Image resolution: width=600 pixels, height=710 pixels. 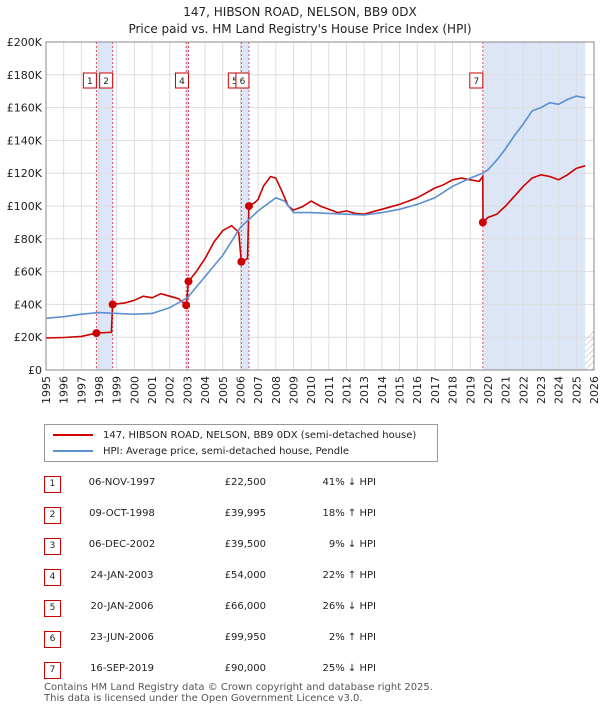 What do you see at coordinates (122, 513) in the screenshot?
I see `sale-date: 09-OCT-1998` at bounding box center [122, 513].